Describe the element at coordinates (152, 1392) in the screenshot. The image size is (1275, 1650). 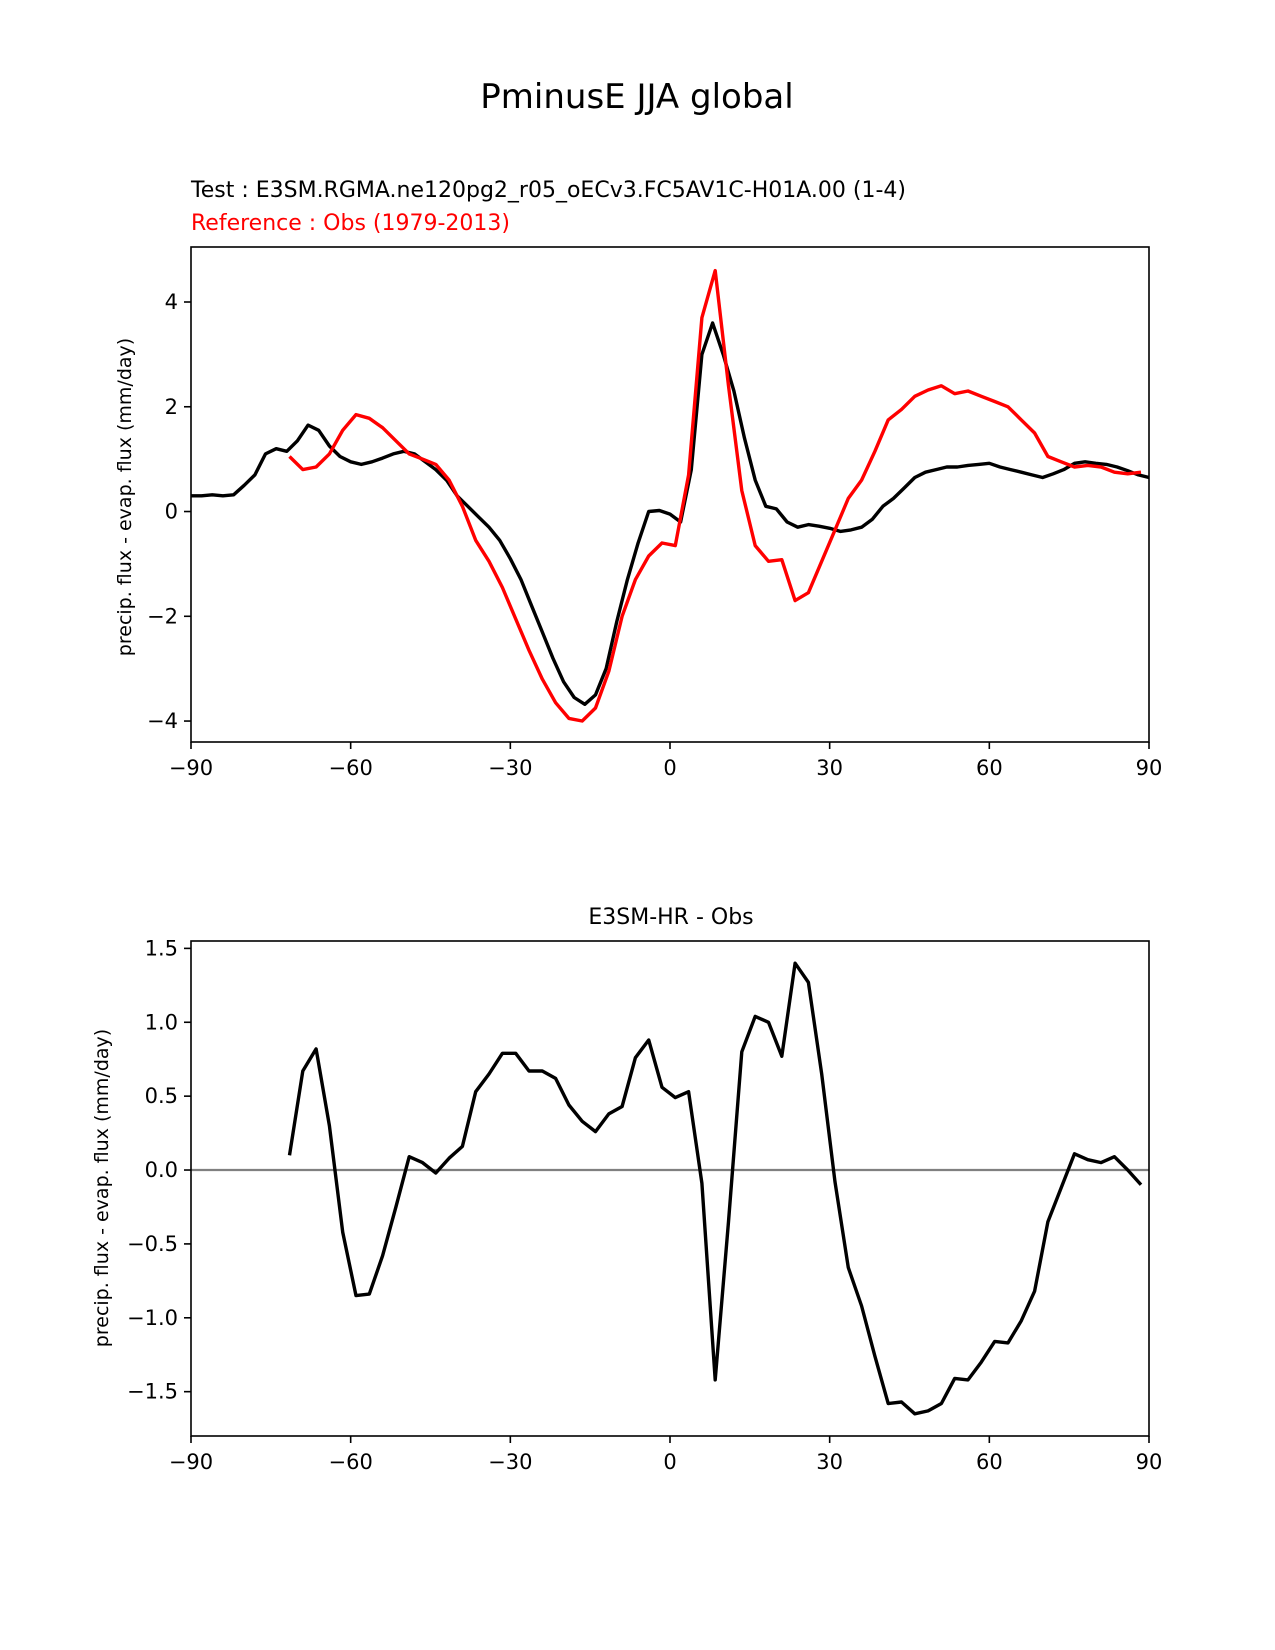
I see `y-tick-label: −1.5` at that location.